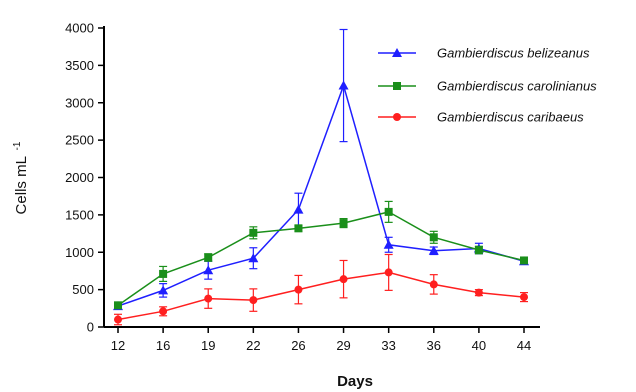  Describe the element at coordinates (388, 345) in the screenshot. I see `x-tick-label: 33` at that location.